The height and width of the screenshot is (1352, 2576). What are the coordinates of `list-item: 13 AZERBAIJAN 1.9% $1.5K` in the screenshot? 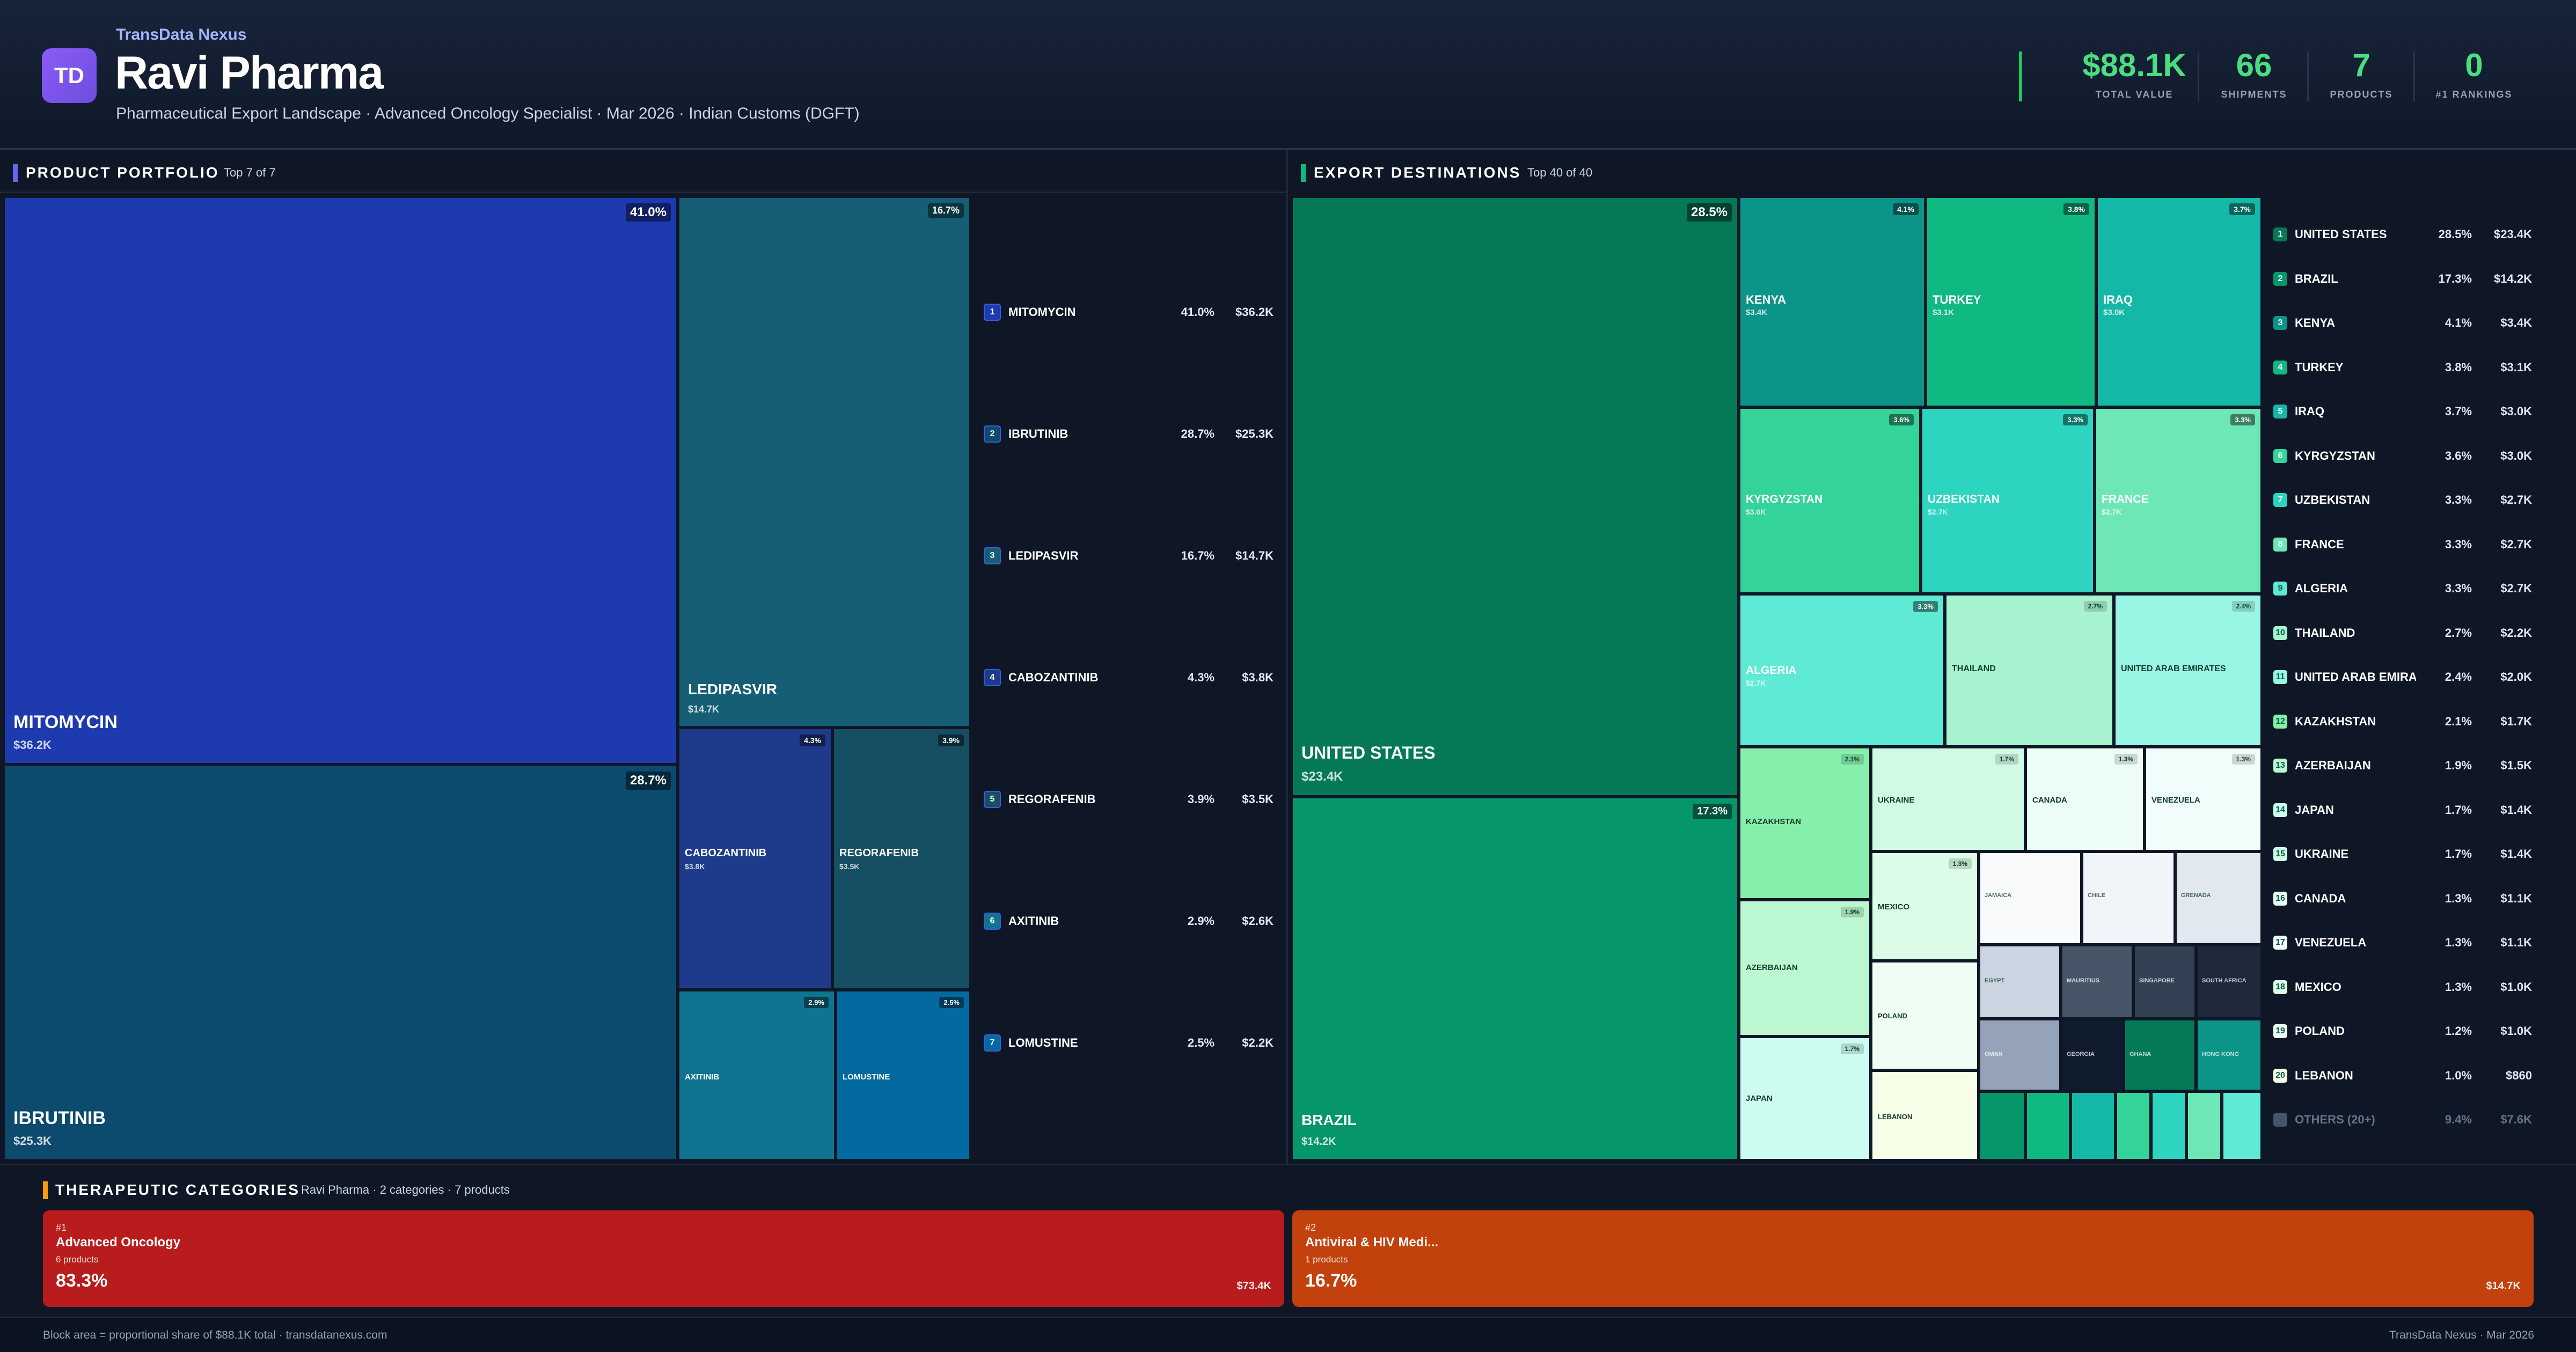 It's located at (2402, 766).